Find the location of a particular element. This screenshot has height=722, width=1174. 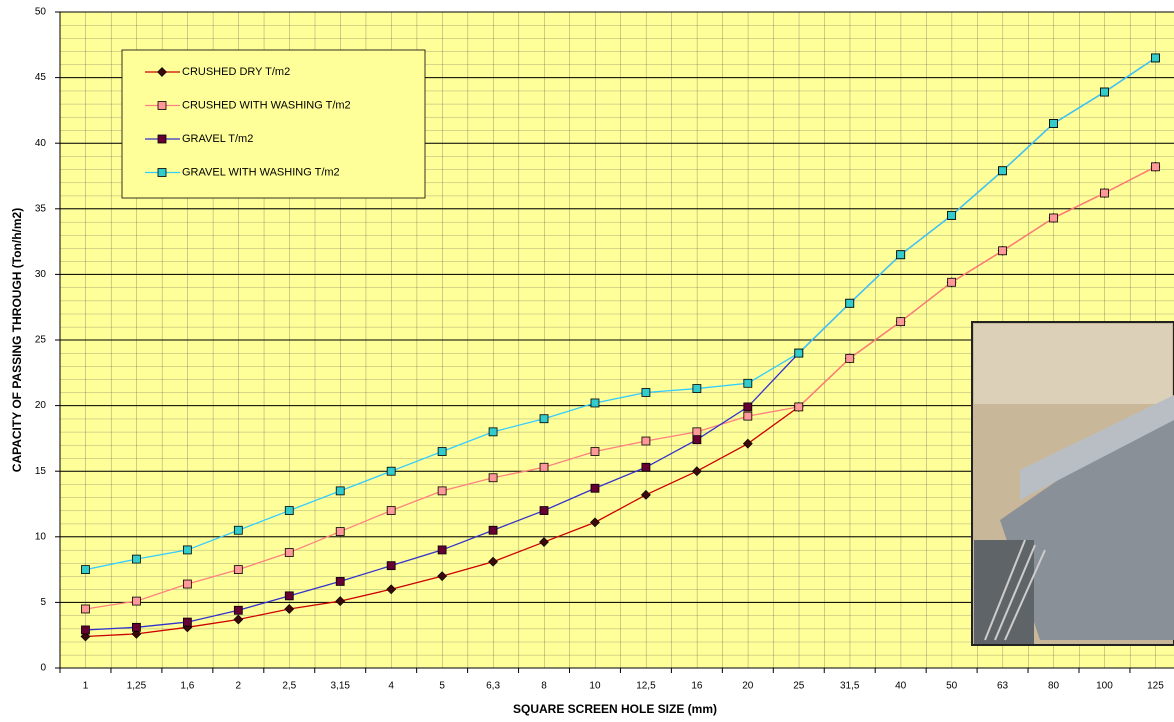

x-tick-label: 6,3 is located at coordinates (493, 686).